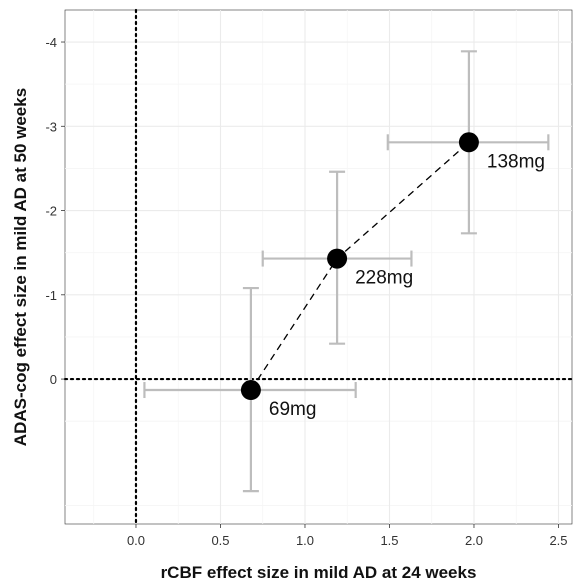 The width and height of the screenshot is (573, 585). I want to click on y-tick-label: -2, so click(51, 211).